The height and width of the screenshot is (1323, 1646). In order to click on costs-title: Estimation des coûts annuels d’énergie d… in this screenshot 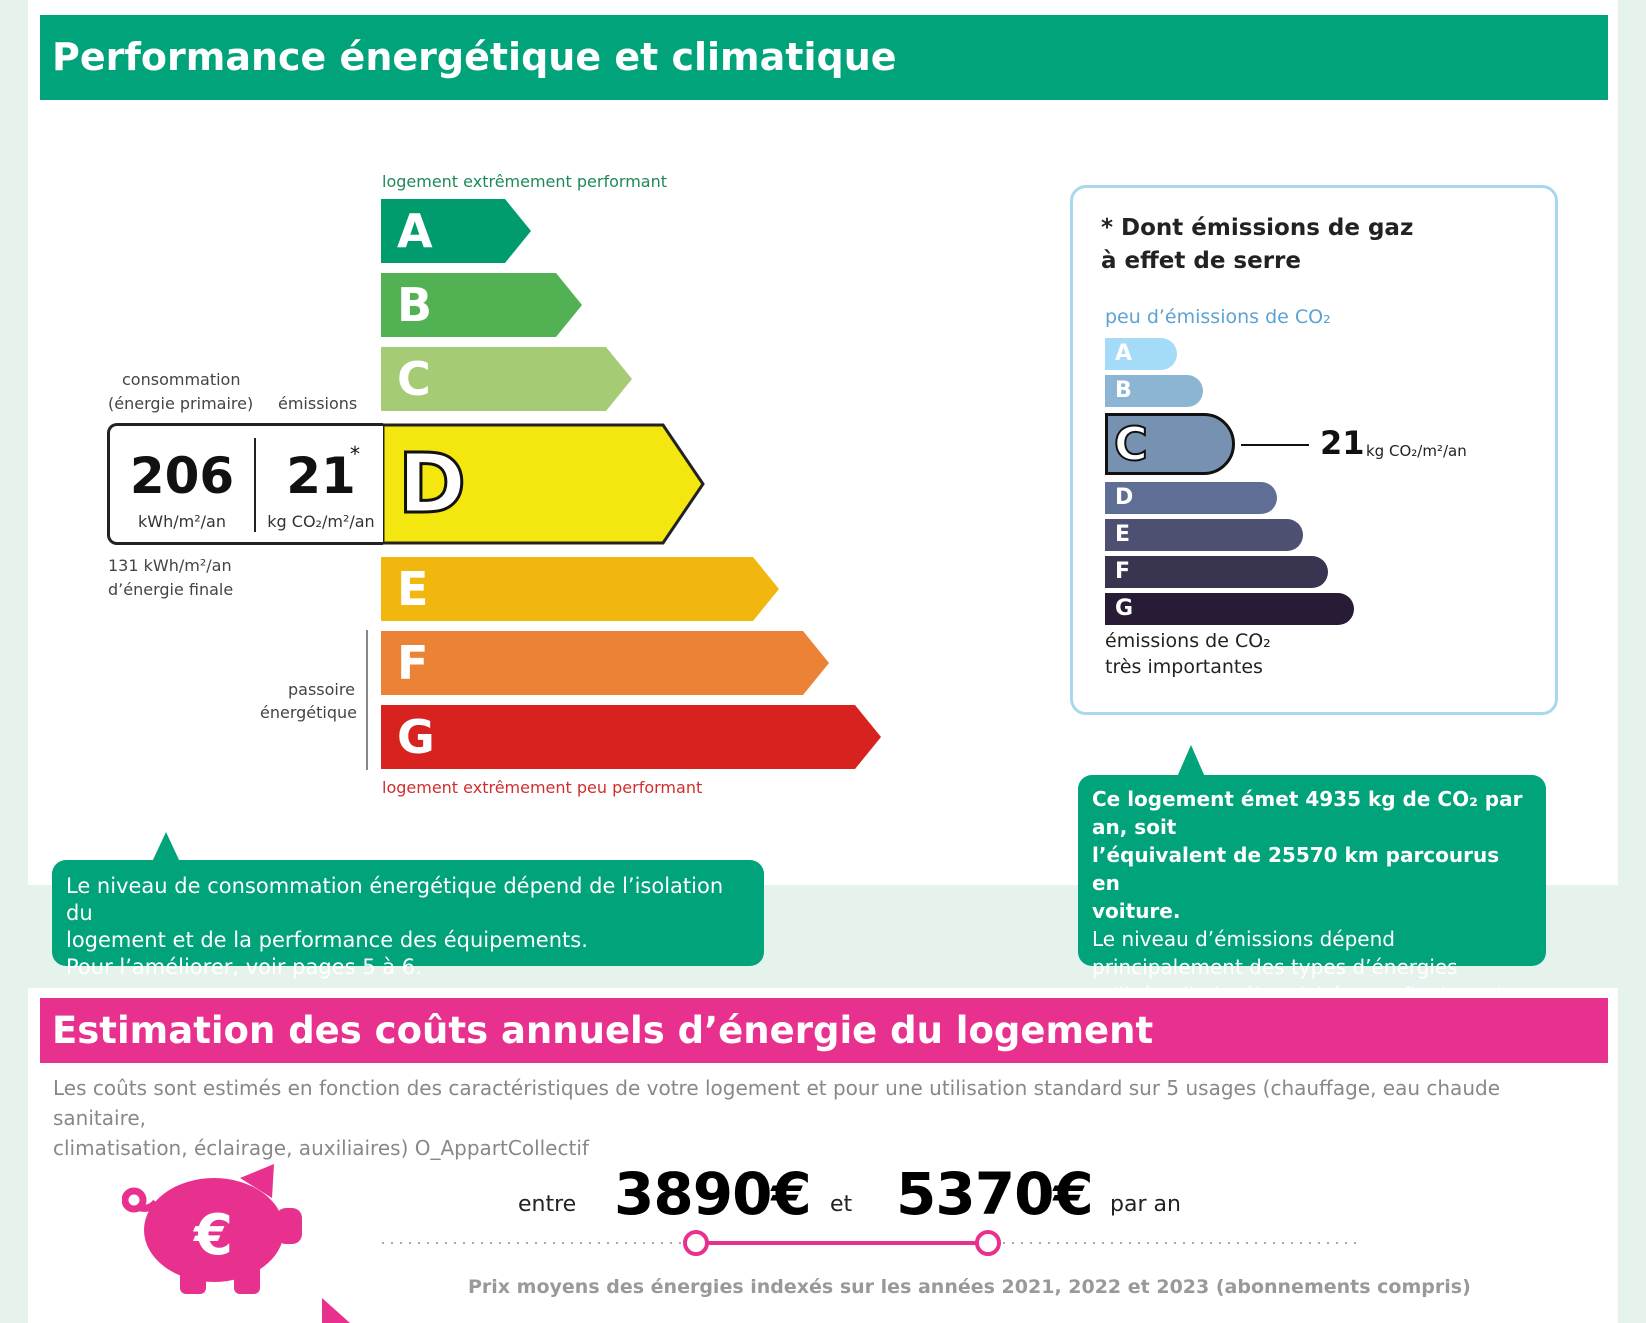, I will do `click(824, 1030)`.